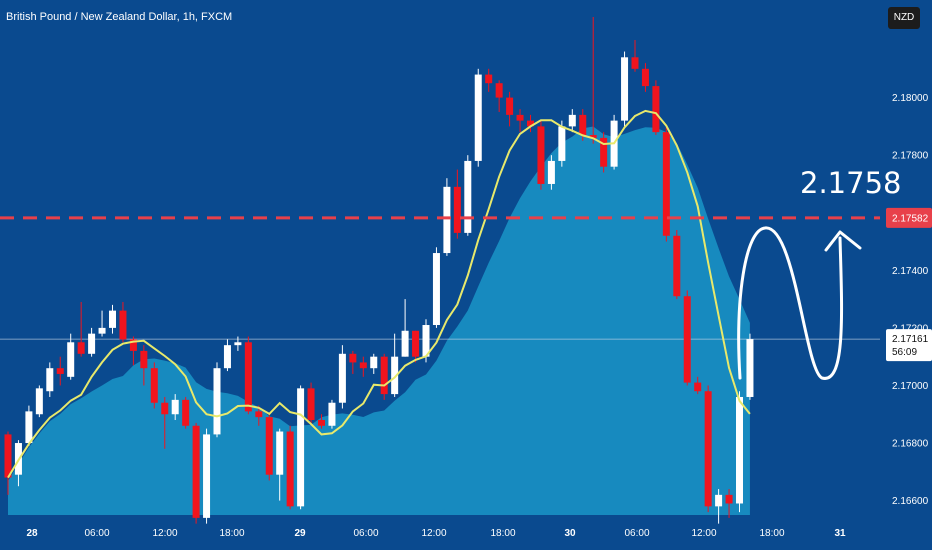 This screenshot has width=932, height=550. Describe the element at coordinates (904, 18) in the screenshot. I see `currency-badge: NZD` at that location.